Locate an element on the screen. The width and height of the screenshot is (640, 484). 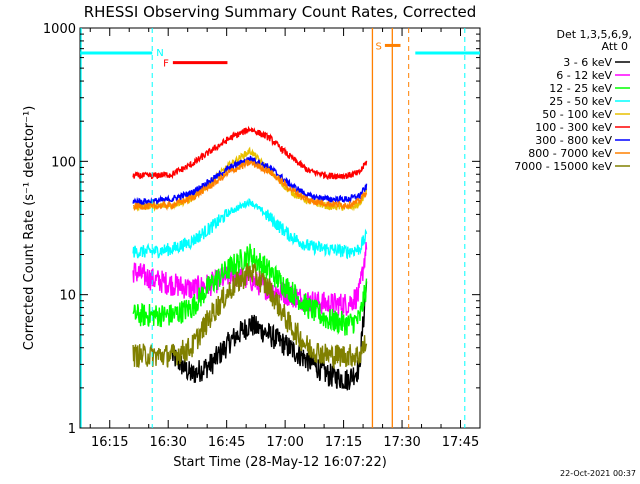
legend-header-line-1: Det 1,3,5,6,9, is located at coordinates (594, 34).